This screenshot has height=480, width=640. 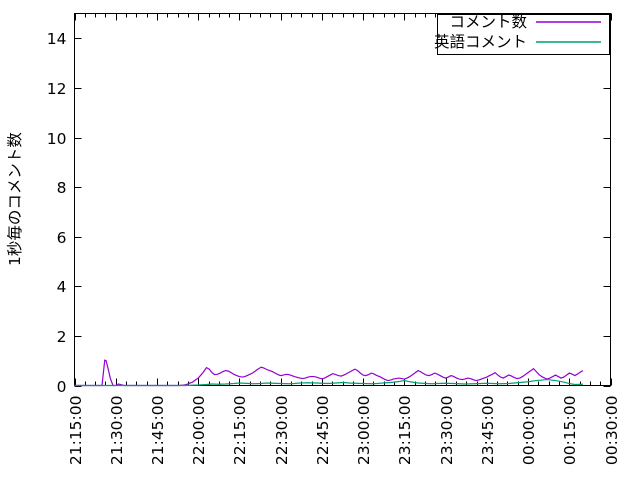 What do you see at coordinates (76, 431) in the screenshot?
I see `x-tick-label-21:15:00: 21:15:00` at bounding box center [76, 431].